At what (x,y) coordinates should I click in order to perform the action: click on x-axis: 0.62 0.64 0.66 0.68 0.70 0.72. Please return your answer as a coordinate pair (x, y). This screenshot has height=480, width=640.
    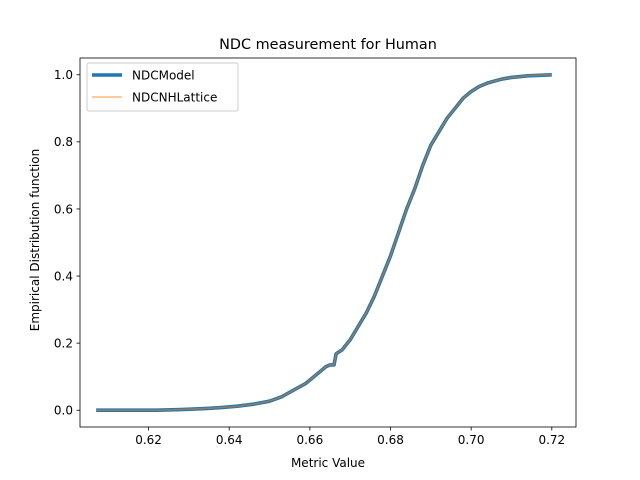
    Looking at the image, I should click on (350, 437).